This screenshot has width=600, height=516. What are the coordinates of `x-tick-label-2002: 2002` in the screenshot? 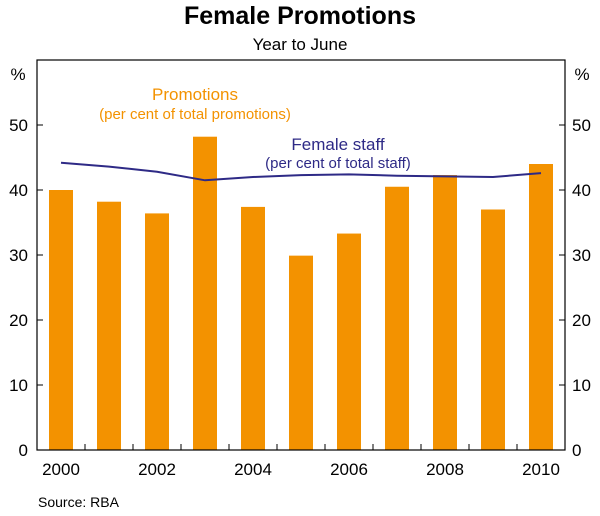 It's located at (157, 469).